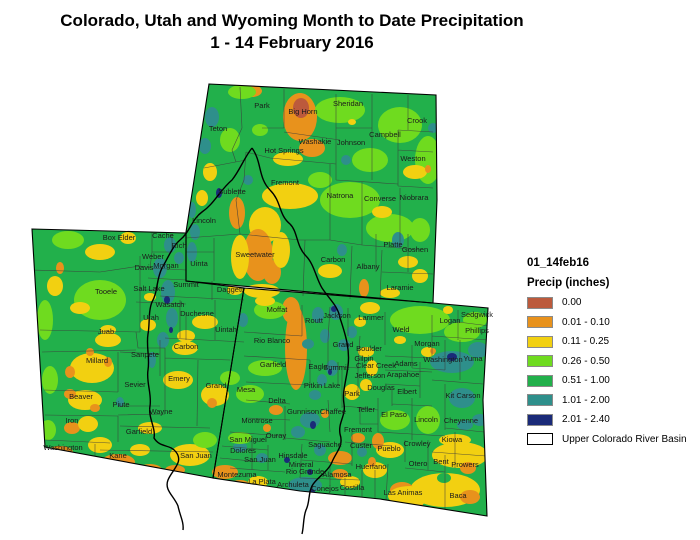 This screenshot has width=700, height=540. What do you see at coordinates (363, 358) in the screenshot?
I see `county-label-gilpin: Gilpin` at bounding box center [363, 358].